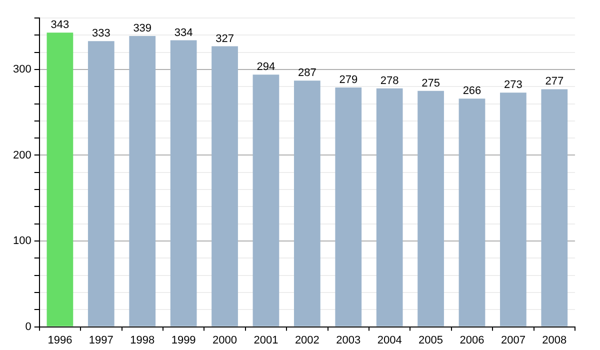  What do you see at coordinates (513, 85) in the screenshot?
I see `data-label: 273` at bounding box center [513, 85].